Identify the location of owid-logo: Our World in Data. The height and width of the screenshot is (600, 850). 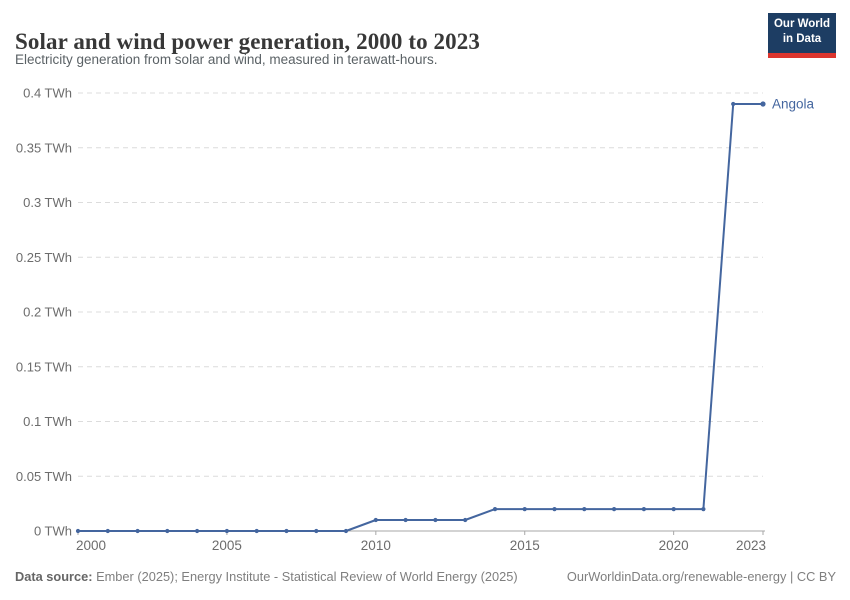
(802, 35).